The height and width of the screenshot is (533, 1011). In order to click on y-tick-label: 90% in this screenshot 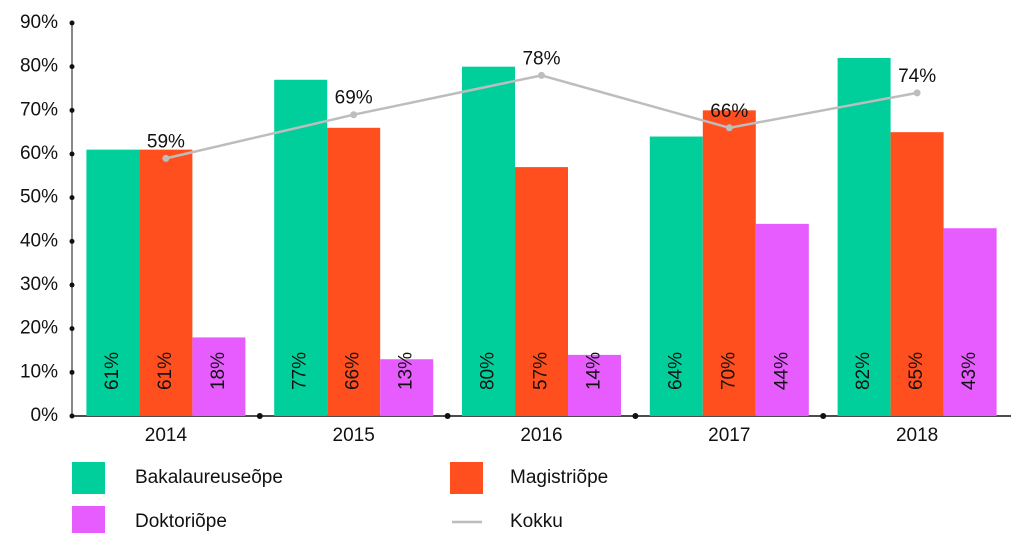, I will do `click(39, 22)`.